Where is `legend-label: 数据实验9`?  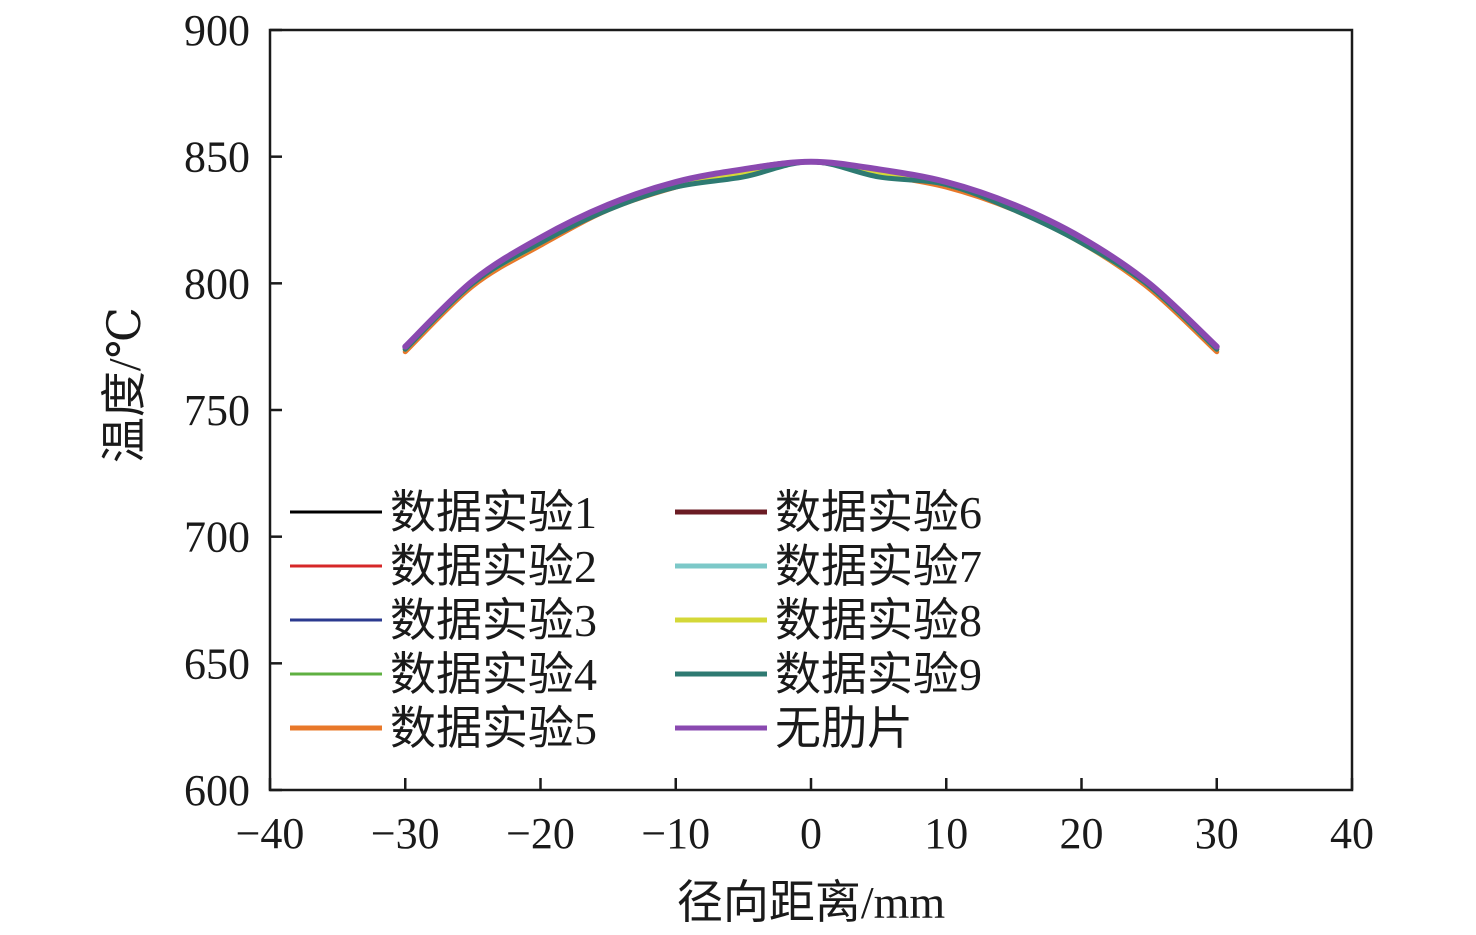
legend-label: 数据实验9 is located at coordinates (878, 674).